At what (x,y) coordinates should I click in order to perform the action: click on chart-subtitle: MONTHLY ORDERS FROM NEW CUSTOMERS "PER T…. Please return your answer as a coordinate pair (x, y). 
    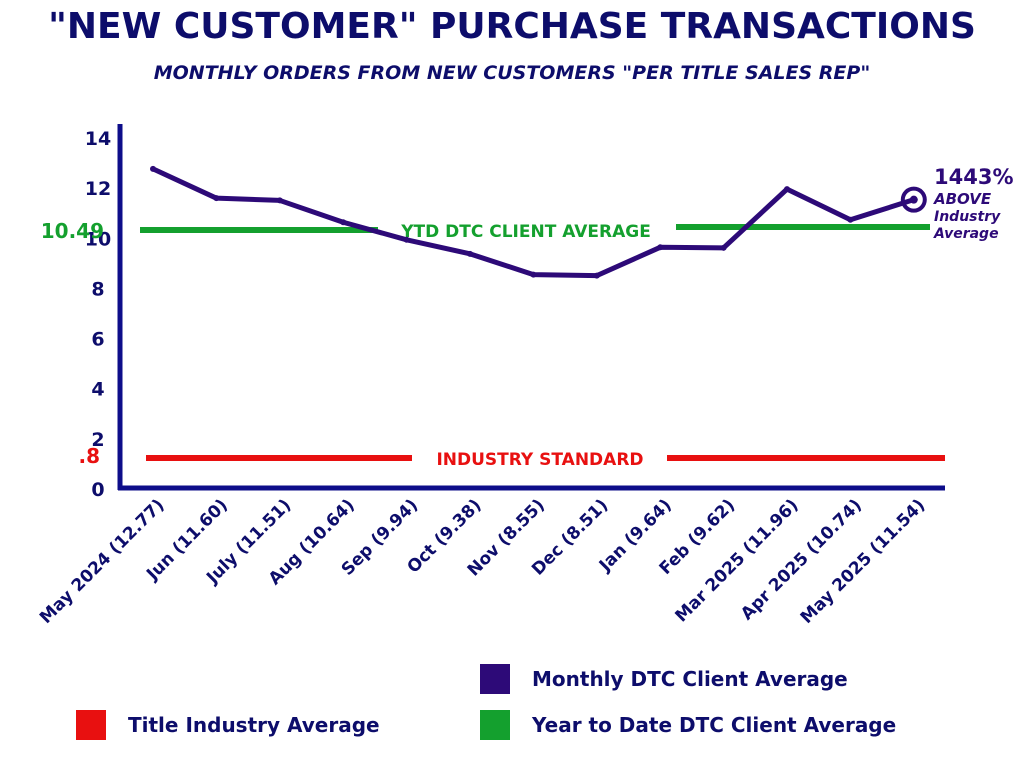
    Looking at the image, I should click on (512, 73).